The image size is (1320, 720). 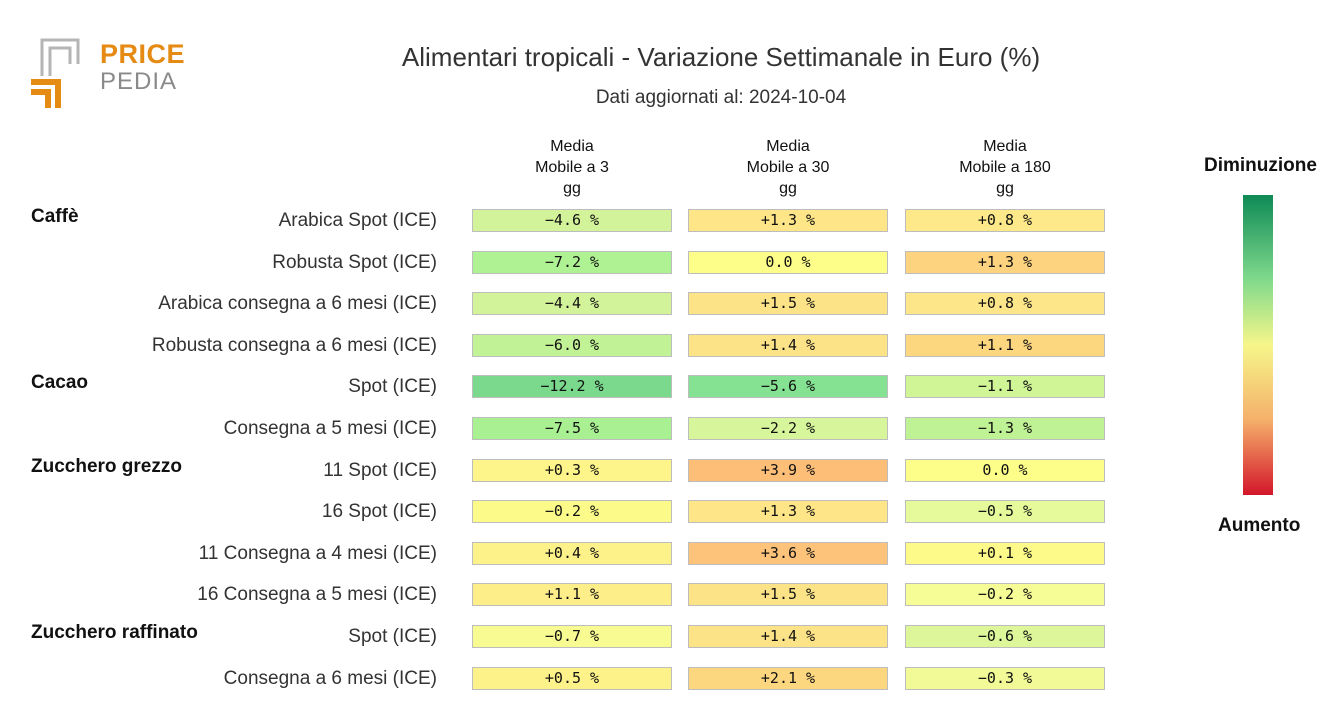 I want to click on group-label: Cacao, so click(x=60, y=383).